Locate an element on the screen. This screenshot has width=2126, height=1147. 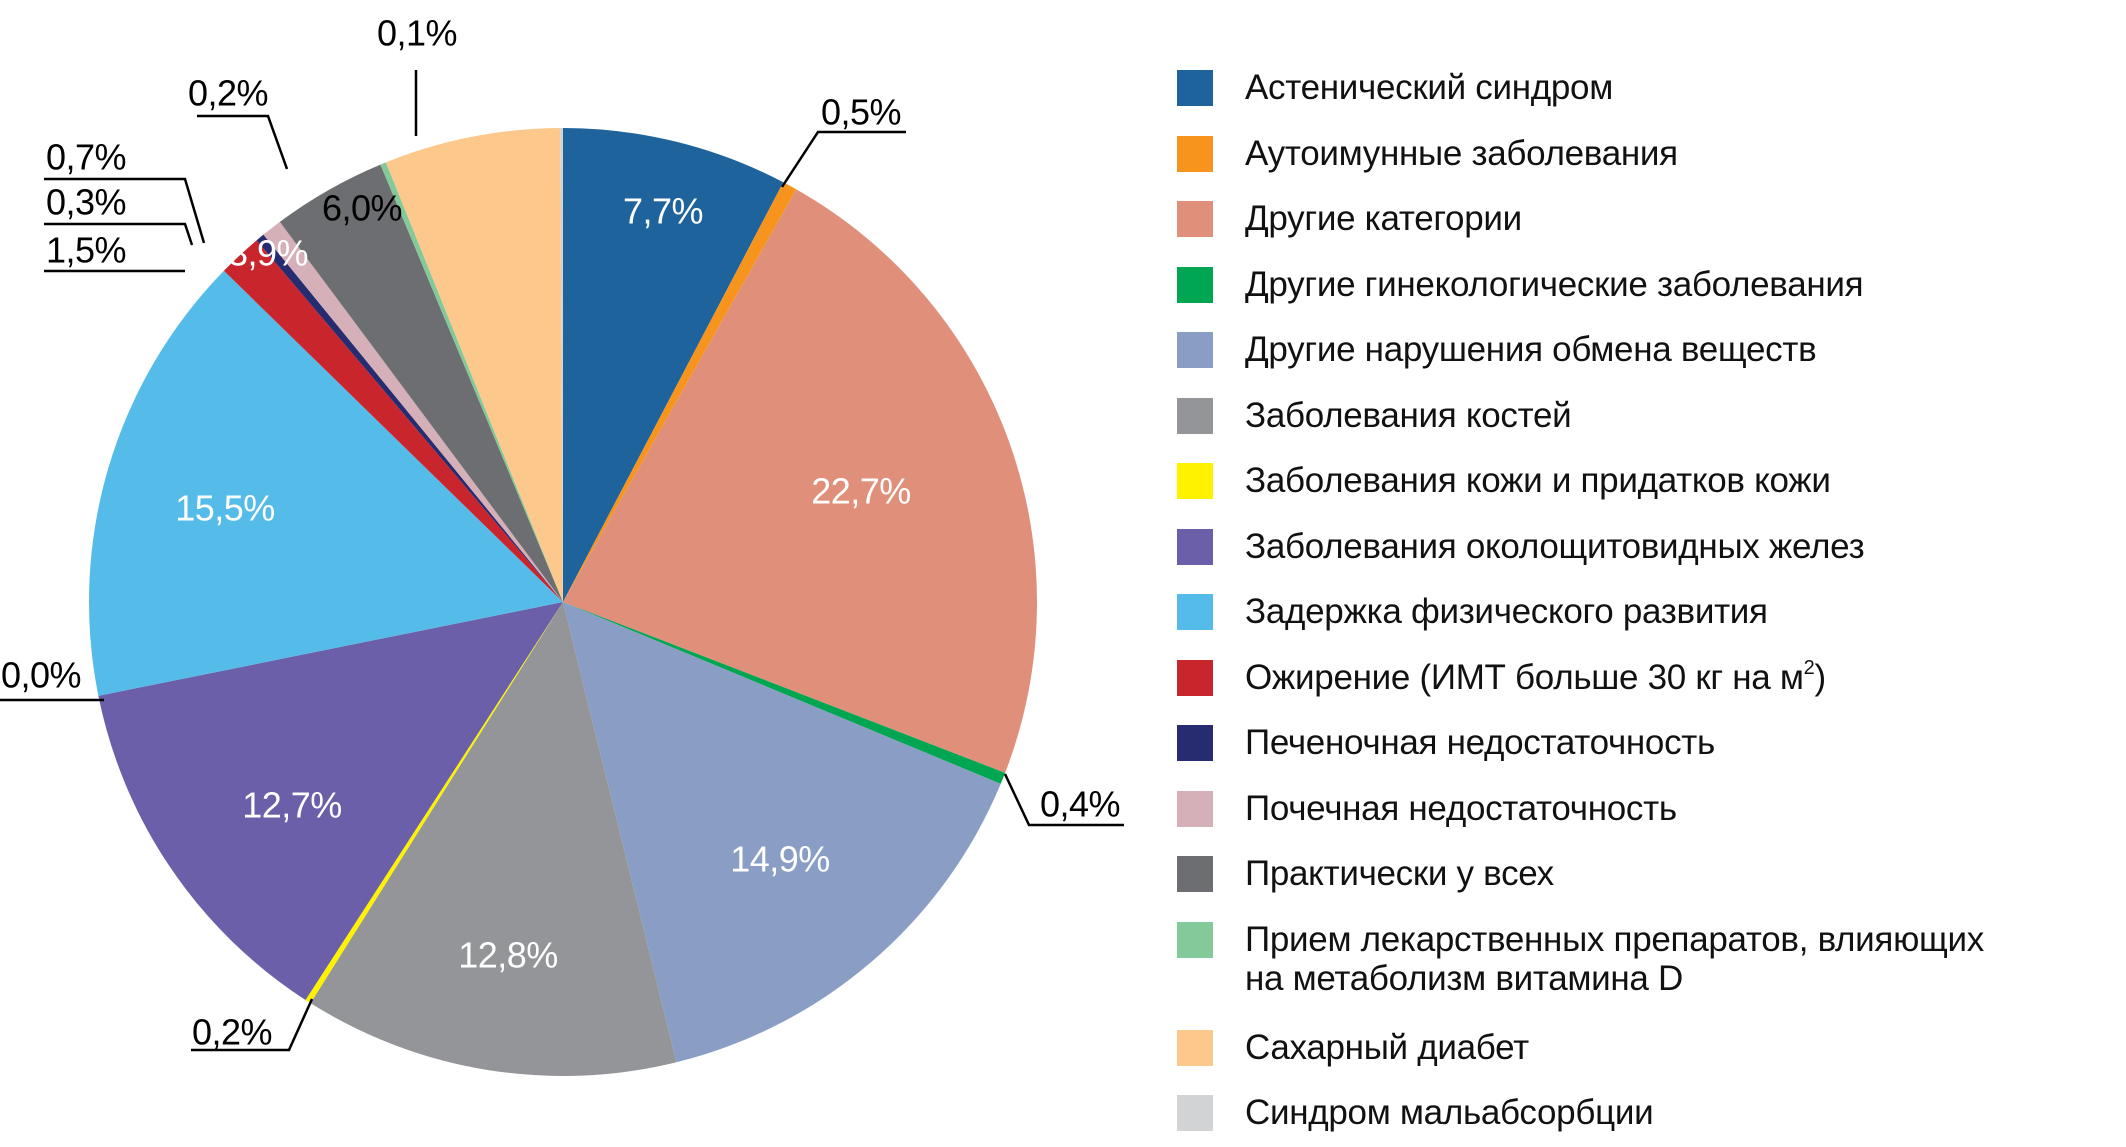
legend-item: Другие категории is located at coordinates (1580, 220).